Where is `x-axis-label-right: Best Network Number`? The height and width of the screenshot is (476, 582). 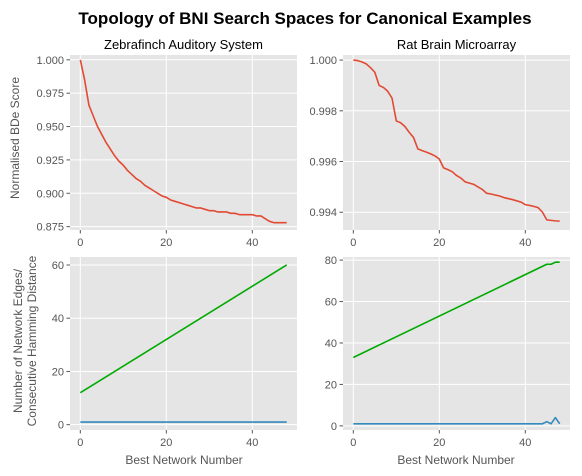 x-axis-label-right: Best Network Number is located at coordinates (455, 460).